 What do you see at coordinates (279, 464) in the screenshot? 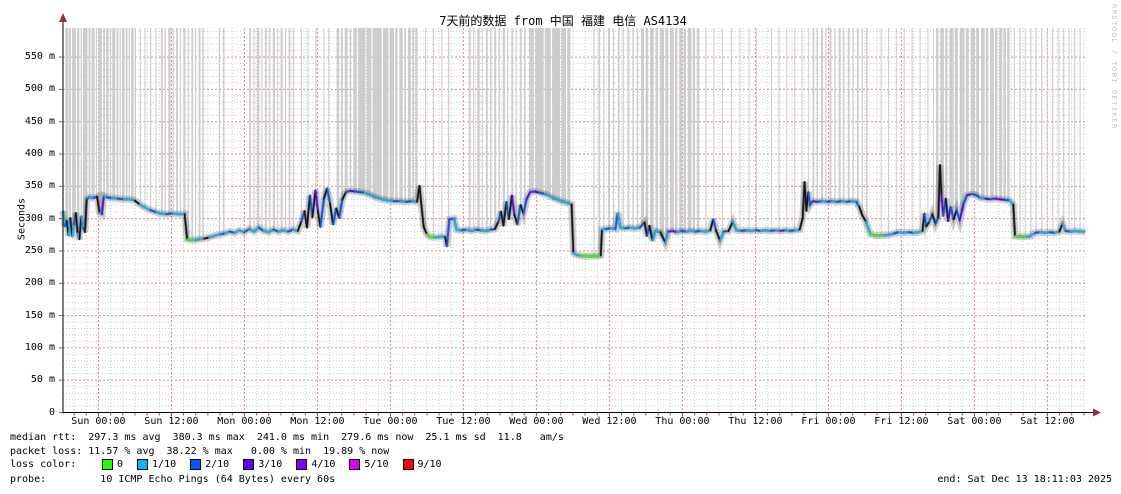
I see `loss-color-items: 0 1/10 2/10 3/10 4/10 5/10 9/10` at bounding box center [279, 464].